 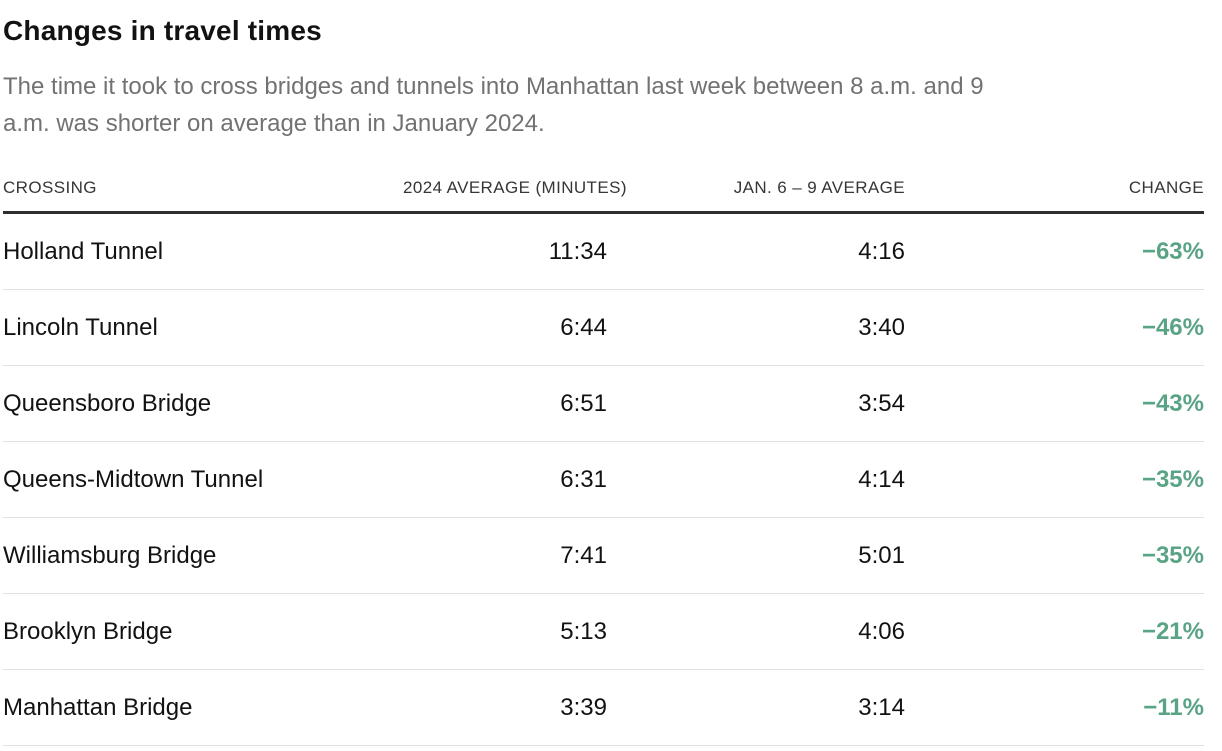 I want to click on table-row: Holland Tunnel 11:34 4:16 −63%, so click(x=603, y=251).